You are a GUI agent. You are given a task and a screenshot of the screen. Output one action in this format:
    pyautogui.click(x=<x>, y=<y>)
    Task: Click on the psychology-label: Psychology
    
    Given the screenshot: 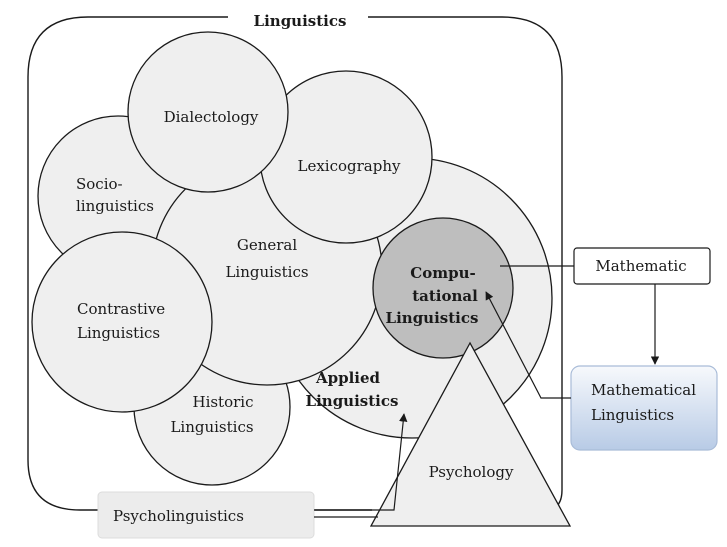 What is the action you would take?
    pyautogui.click(x=471, y=472)
    